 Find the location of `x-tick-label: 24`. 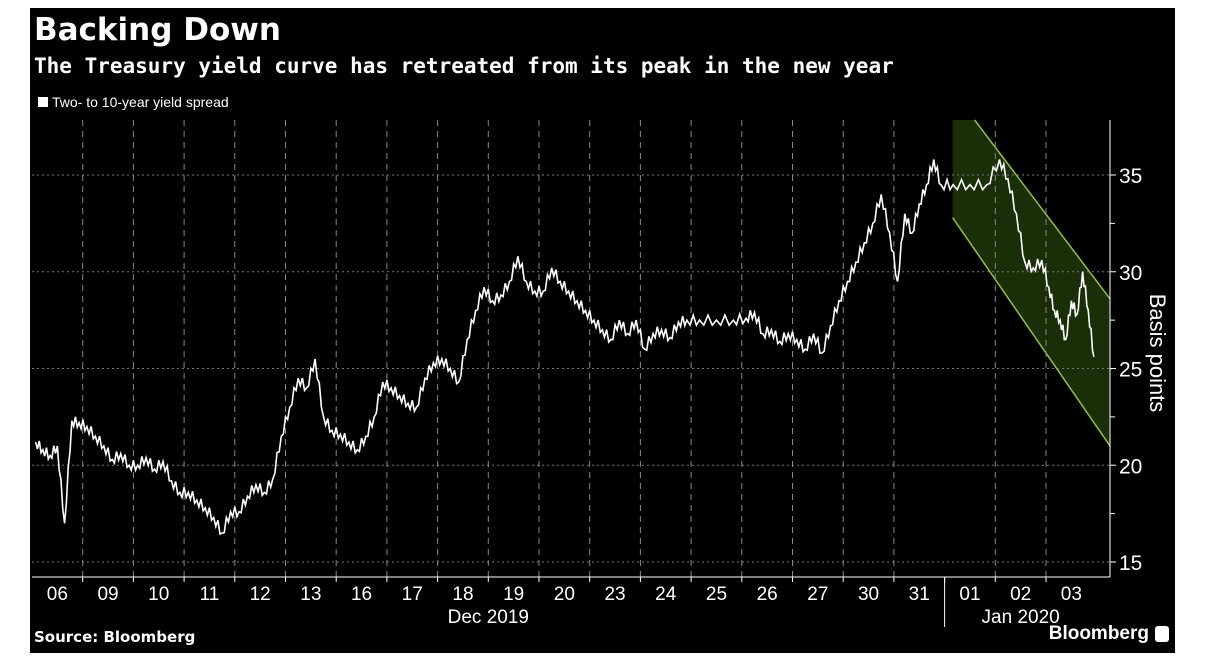

x-tick-label: 24 is located at coordinates (666, 594).